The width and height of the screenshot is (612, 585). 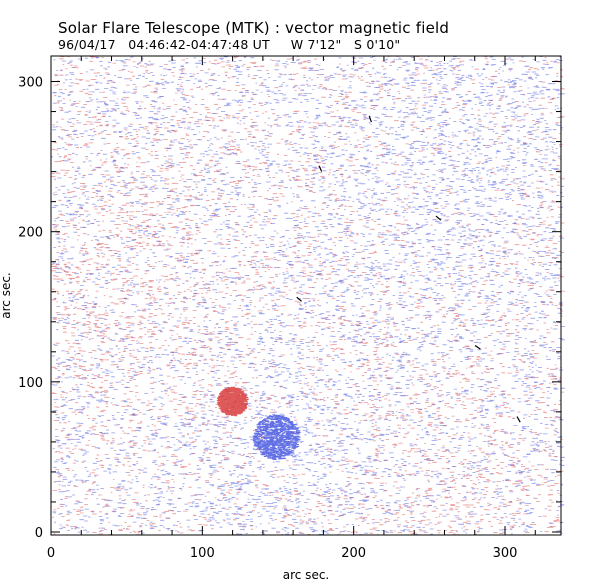 I want to click on pointing-longitude: W 7'12", so click(x=316, y=44).